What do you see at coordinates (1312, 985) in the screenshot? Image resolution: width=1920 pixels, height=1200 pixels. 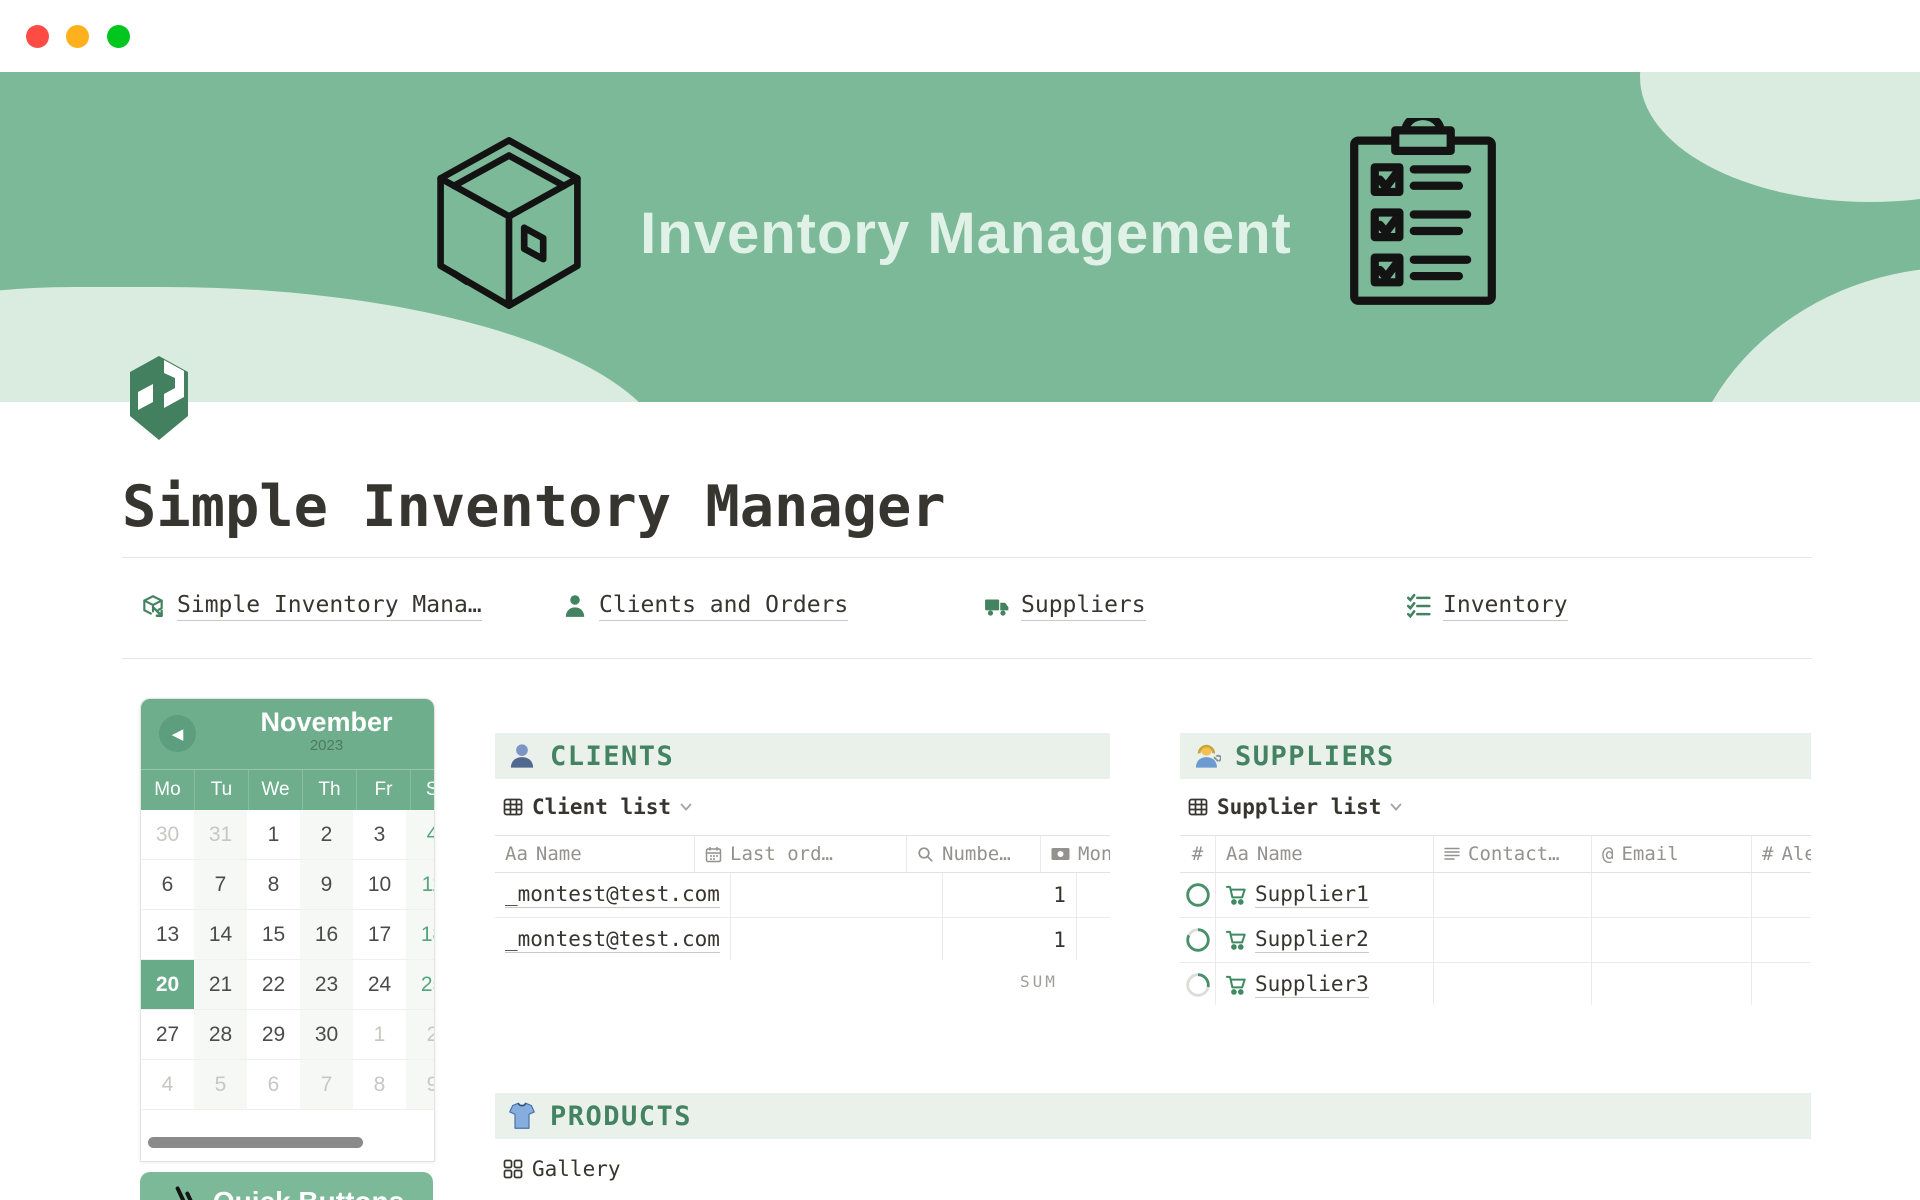 I see `supplier-name-link: Supplier3` at bounding box center [1312, 985].